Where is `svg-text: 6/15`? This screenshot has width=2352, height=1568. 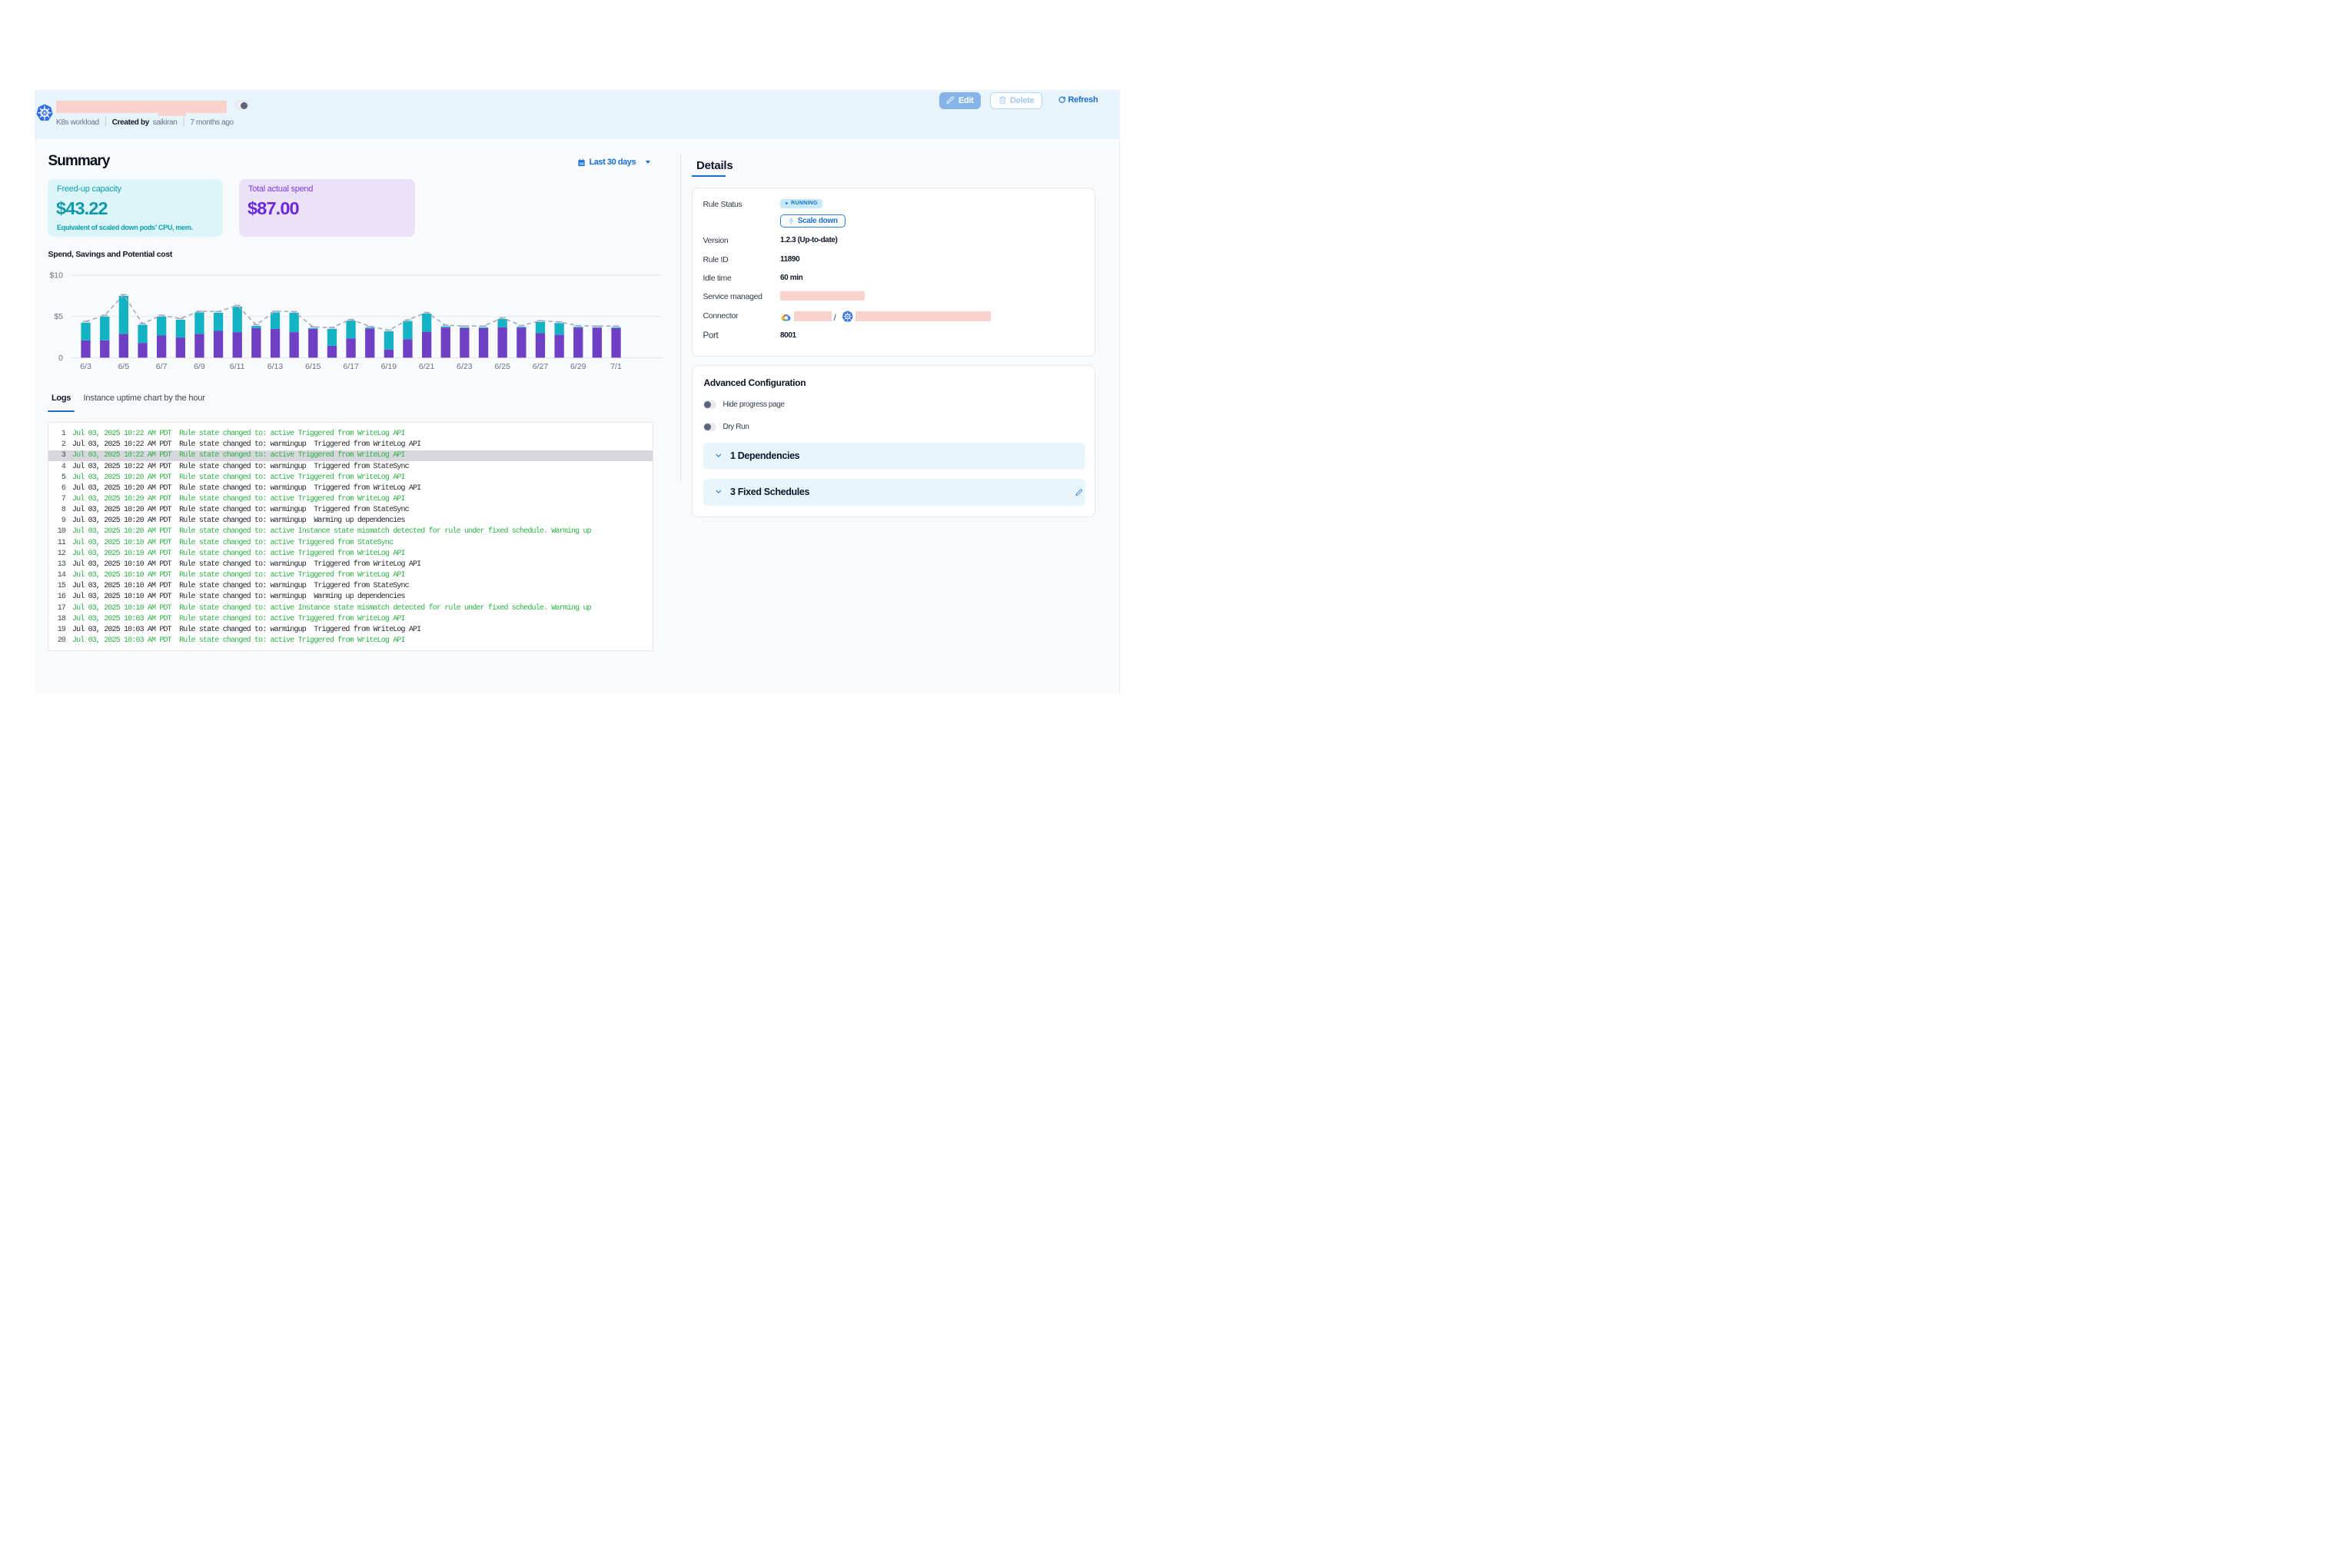 svg-text: 6/15 is located at coordinates (313, 366).